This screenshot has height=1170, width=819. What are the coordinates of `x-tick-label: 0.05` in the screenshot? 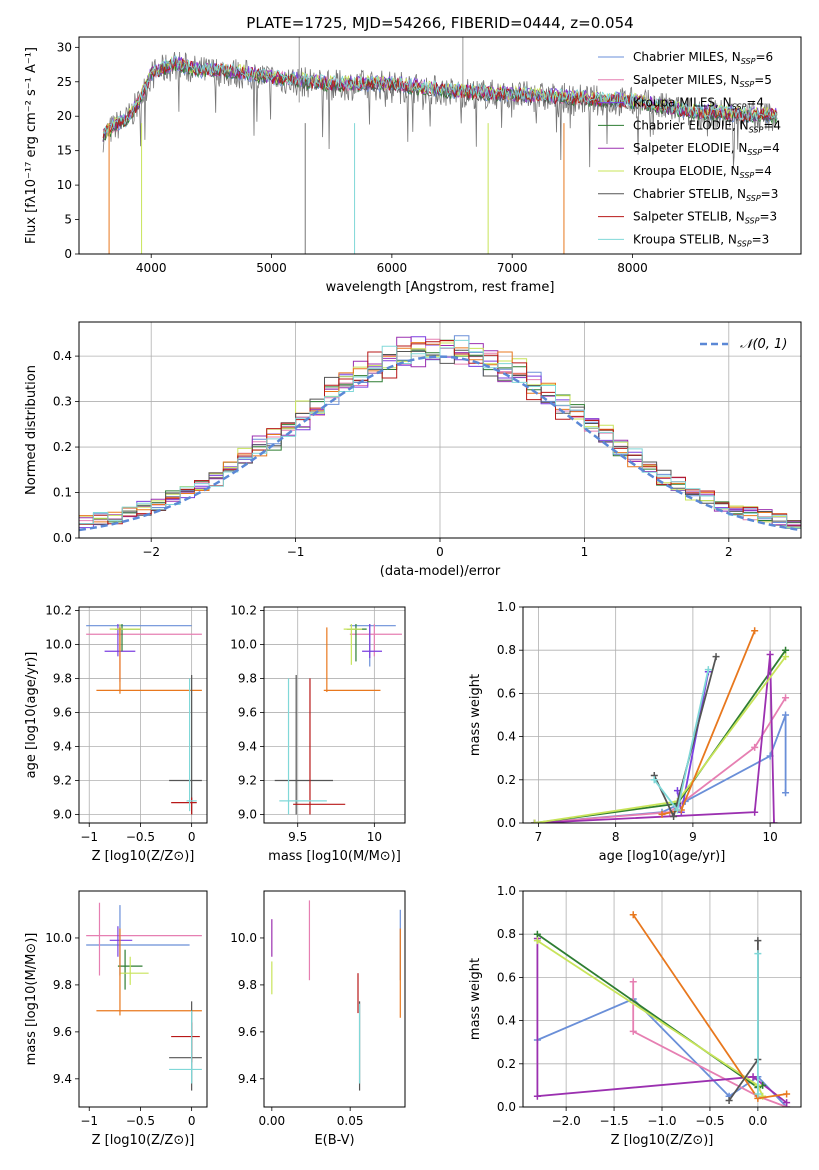 It's located at (350, 1121).